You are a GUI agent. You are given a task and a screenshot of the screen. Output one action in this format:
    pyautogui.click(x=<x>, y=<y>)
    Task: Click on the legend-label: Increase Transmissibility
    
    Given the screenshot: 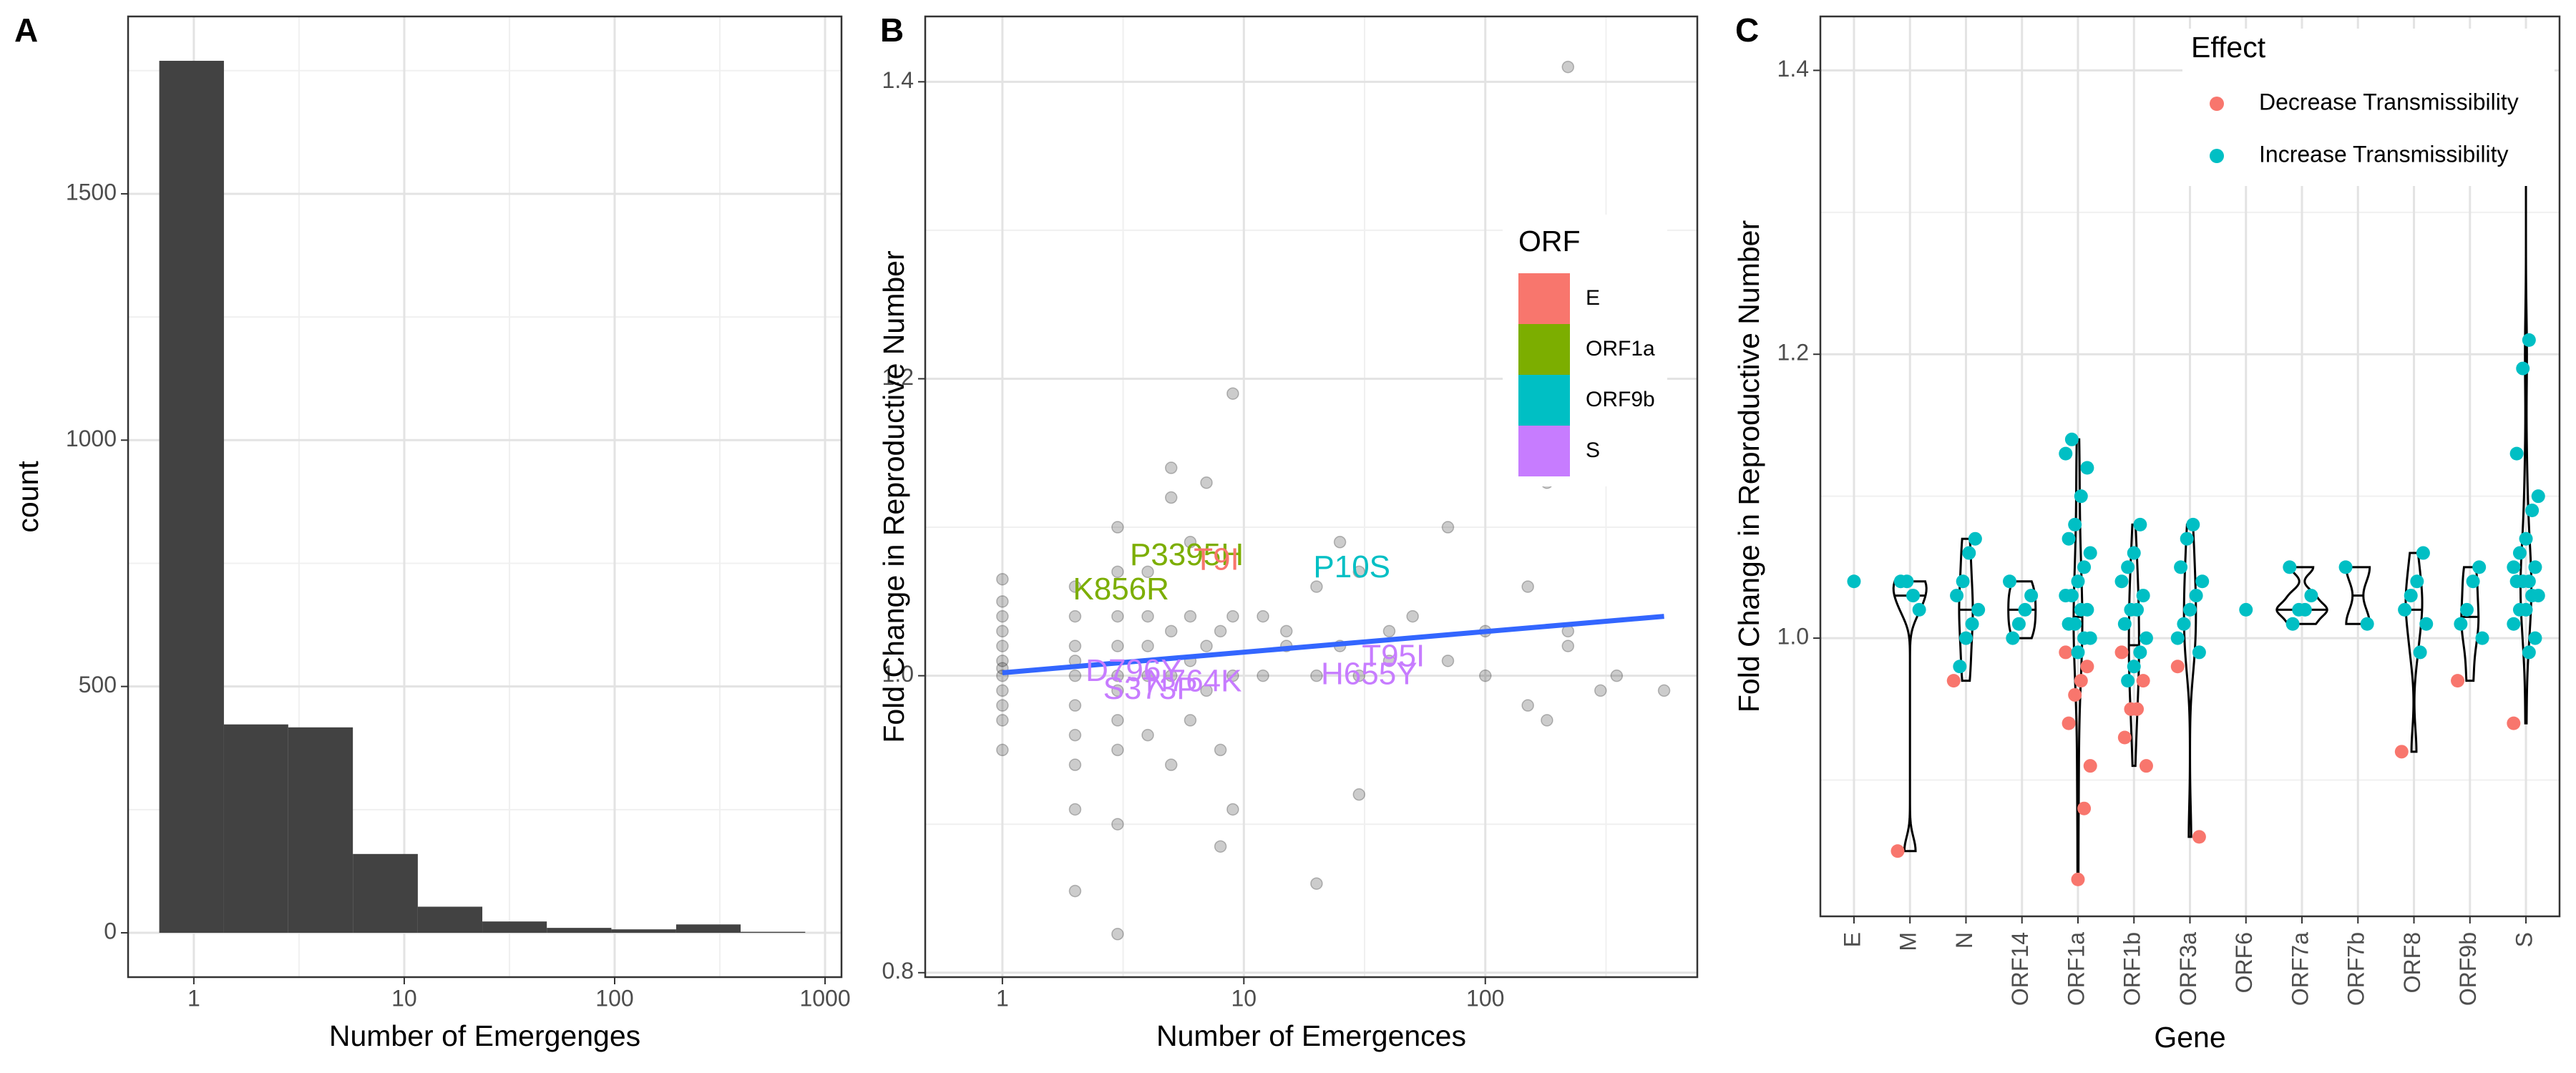 What is the action you would take?
    pyautogui.click(x=2384, y=154)
    